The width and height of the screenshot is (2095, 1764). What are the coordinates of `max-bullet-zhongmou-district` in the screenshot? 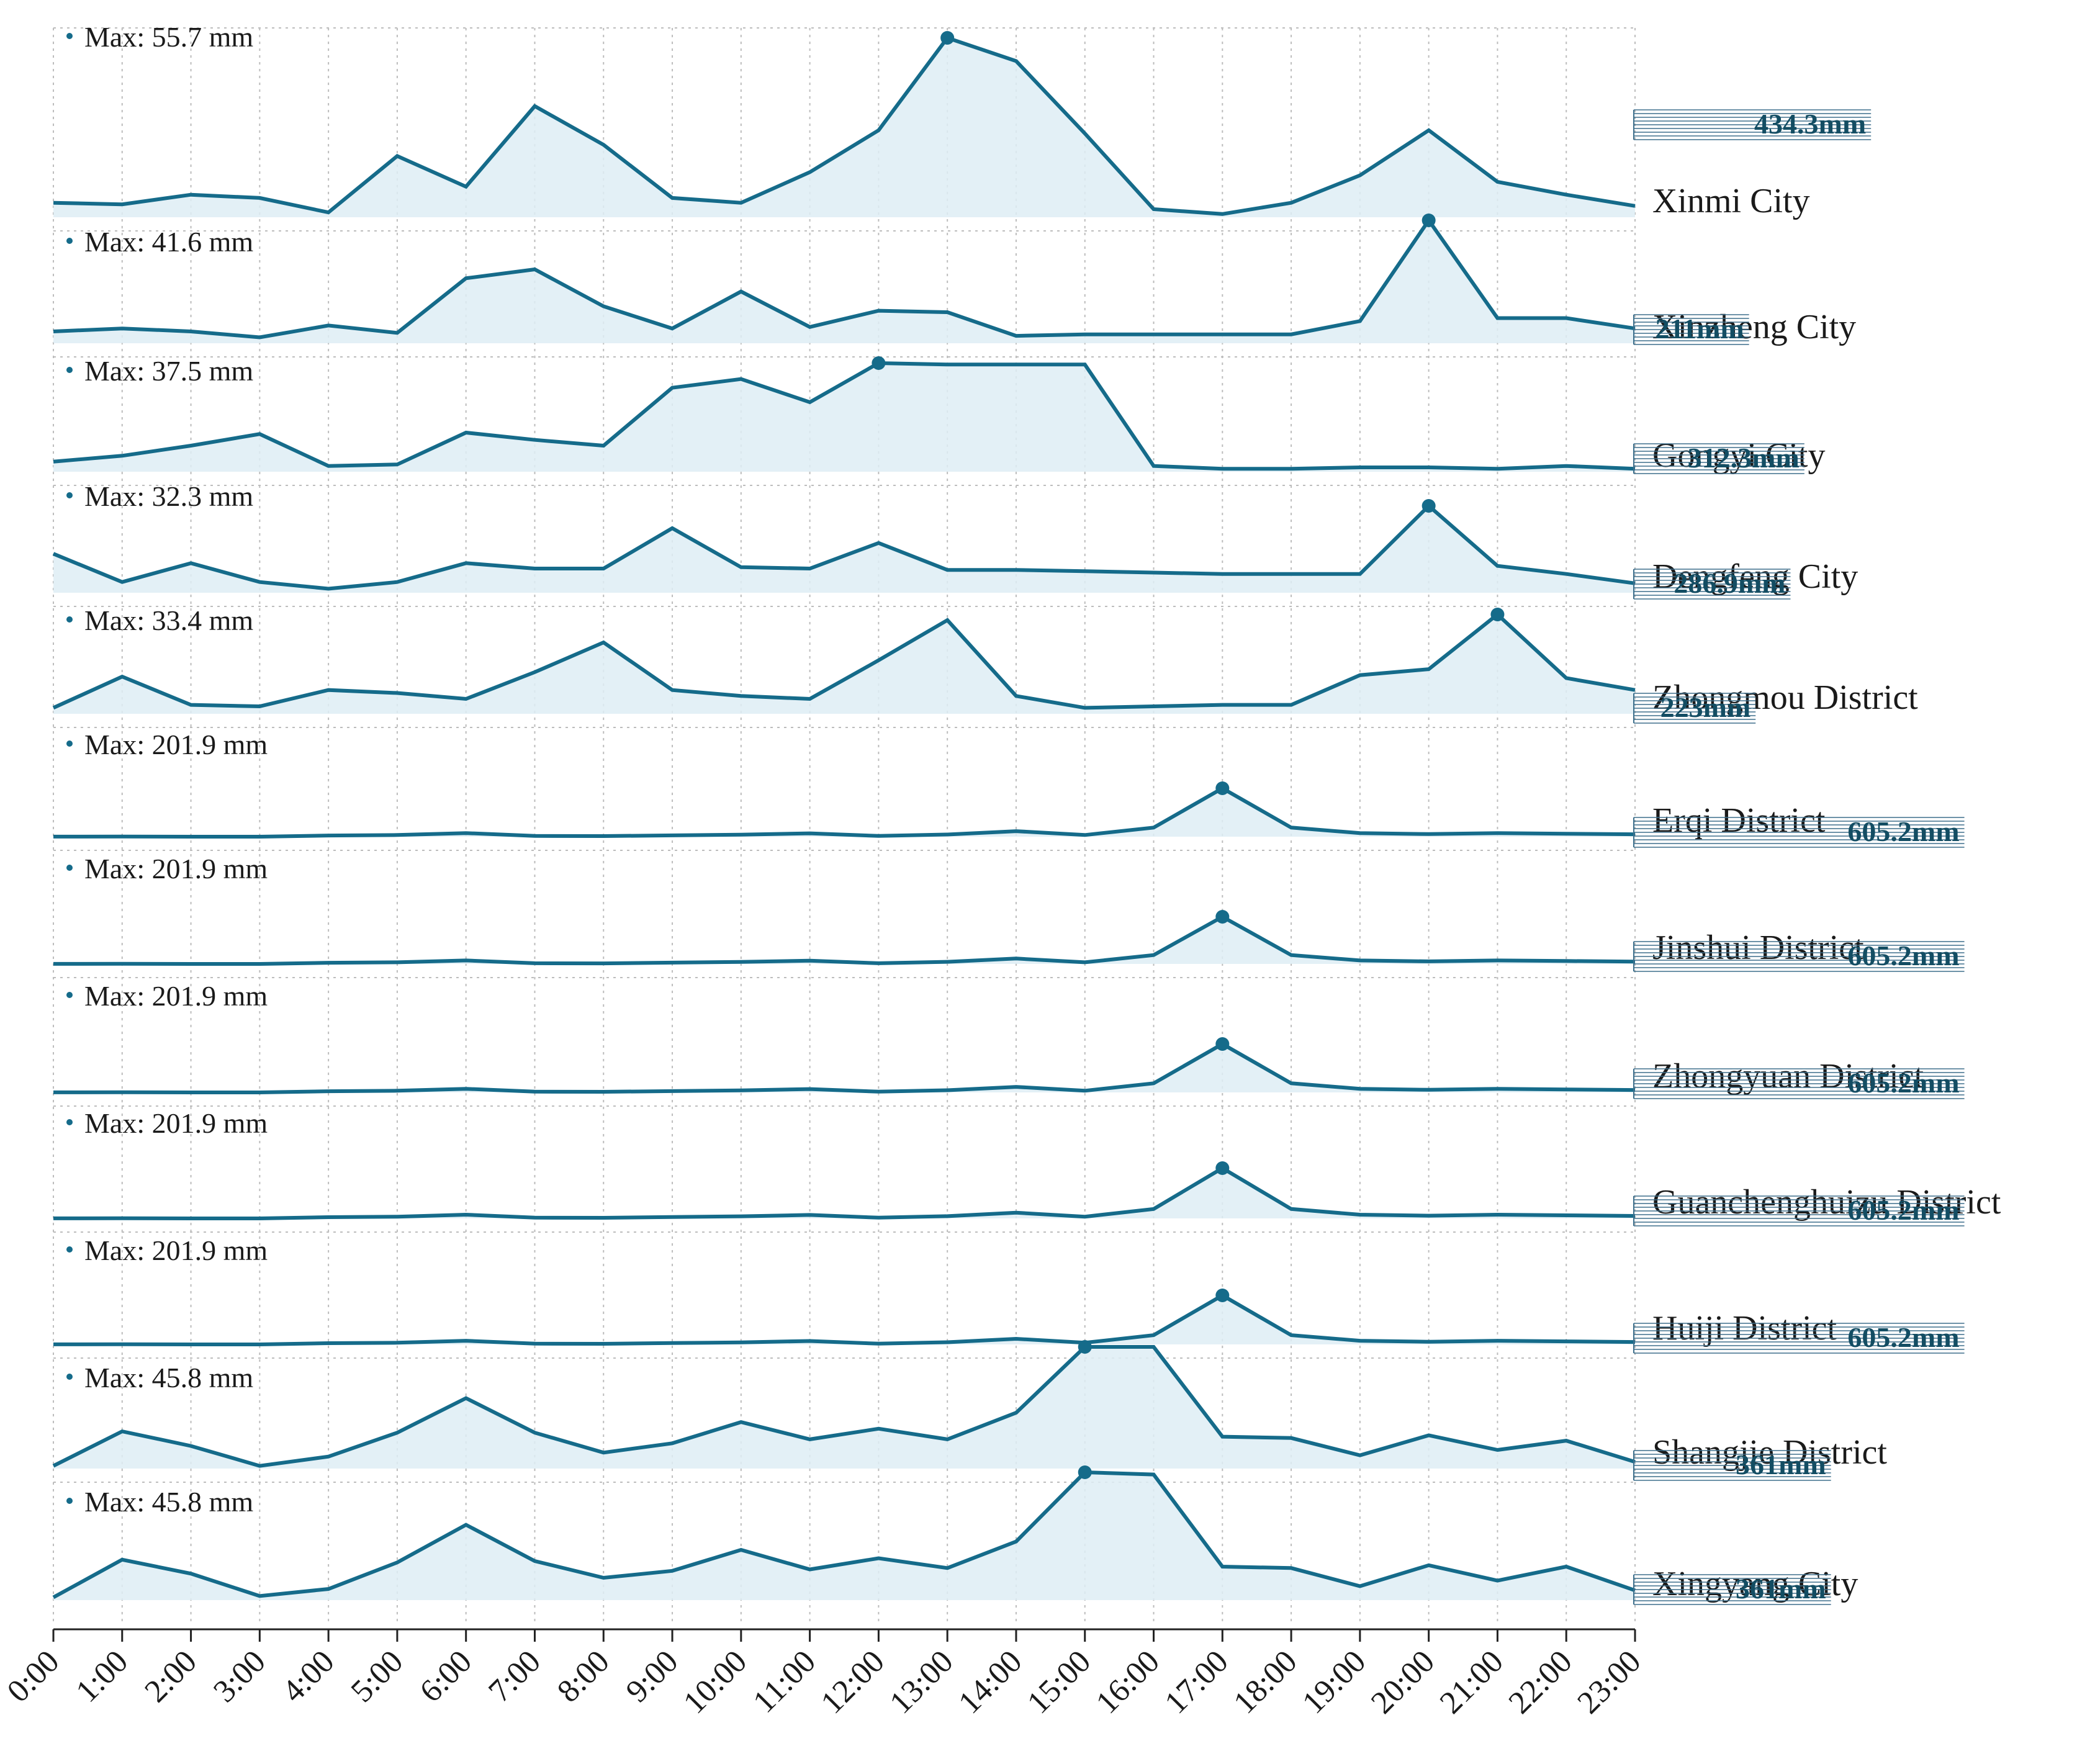 It's located at (69, 619).